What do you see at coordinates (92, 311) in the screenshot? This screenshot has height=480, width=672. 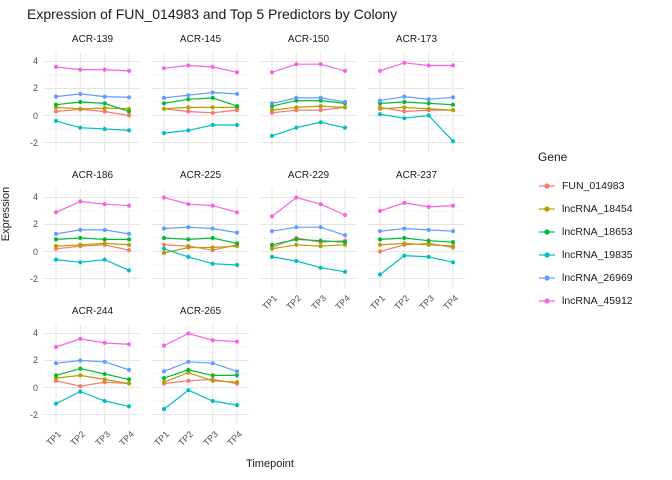 I see `facet-strip-label: ACR-244` at bounding box center [92, 311].